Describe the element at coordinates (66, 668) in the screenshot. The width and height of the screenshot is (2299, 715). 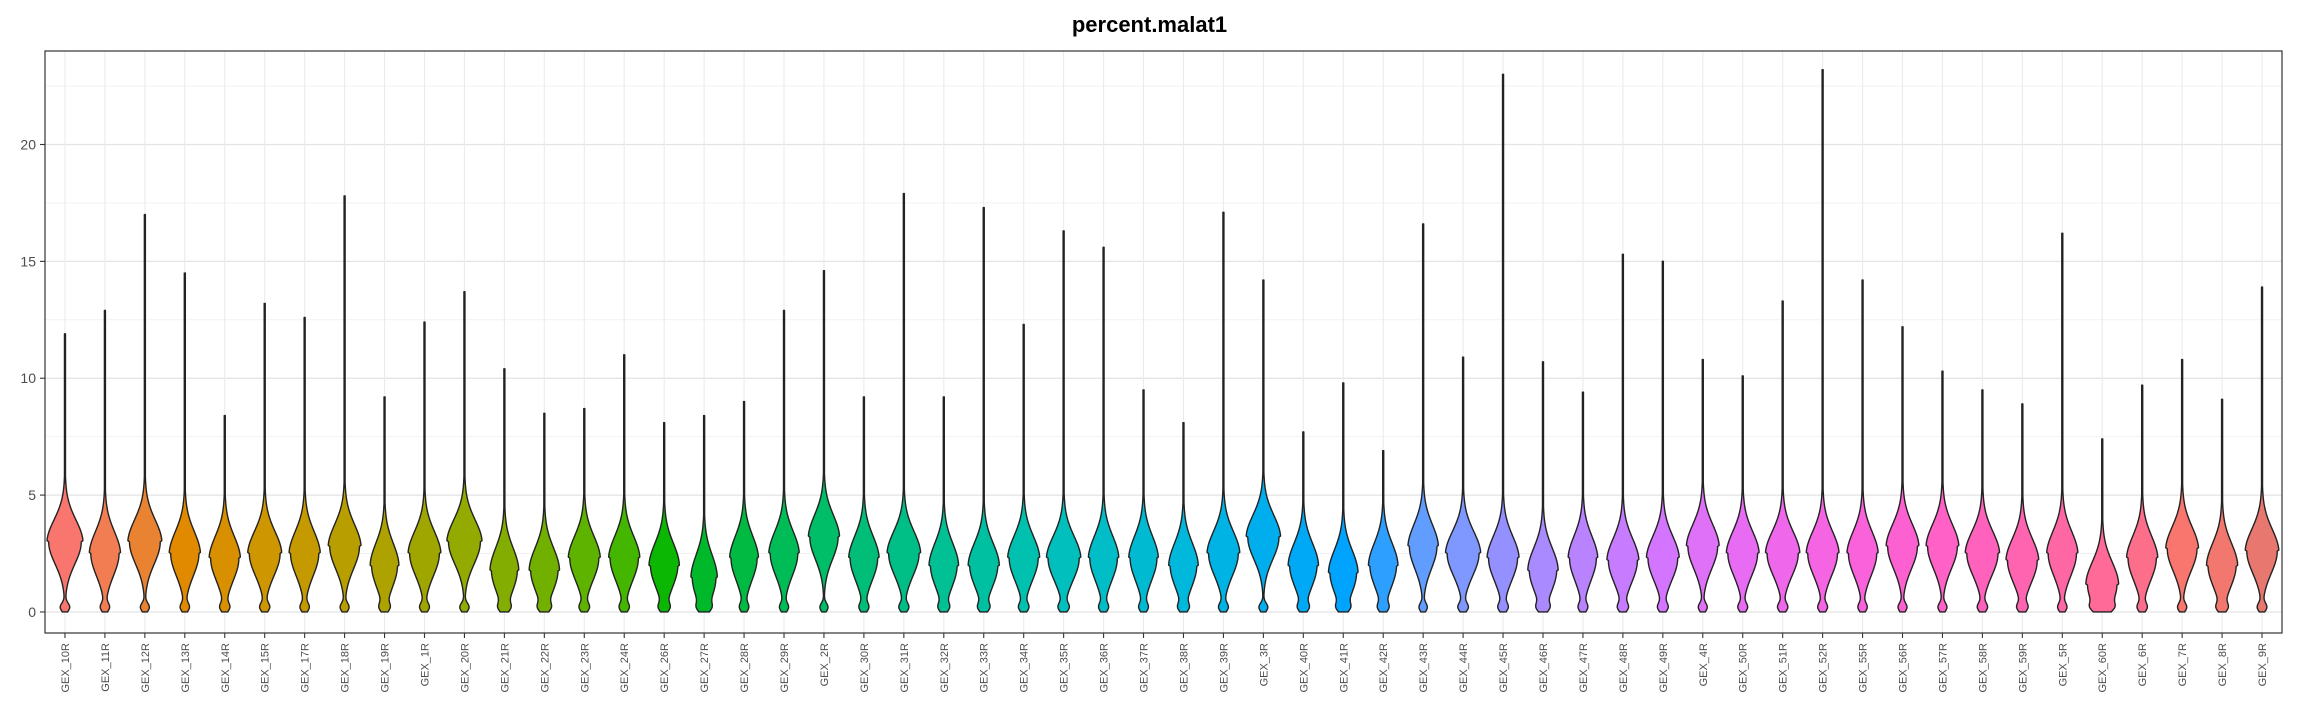
I see `x-tick-label: GEX_10R` at that location.